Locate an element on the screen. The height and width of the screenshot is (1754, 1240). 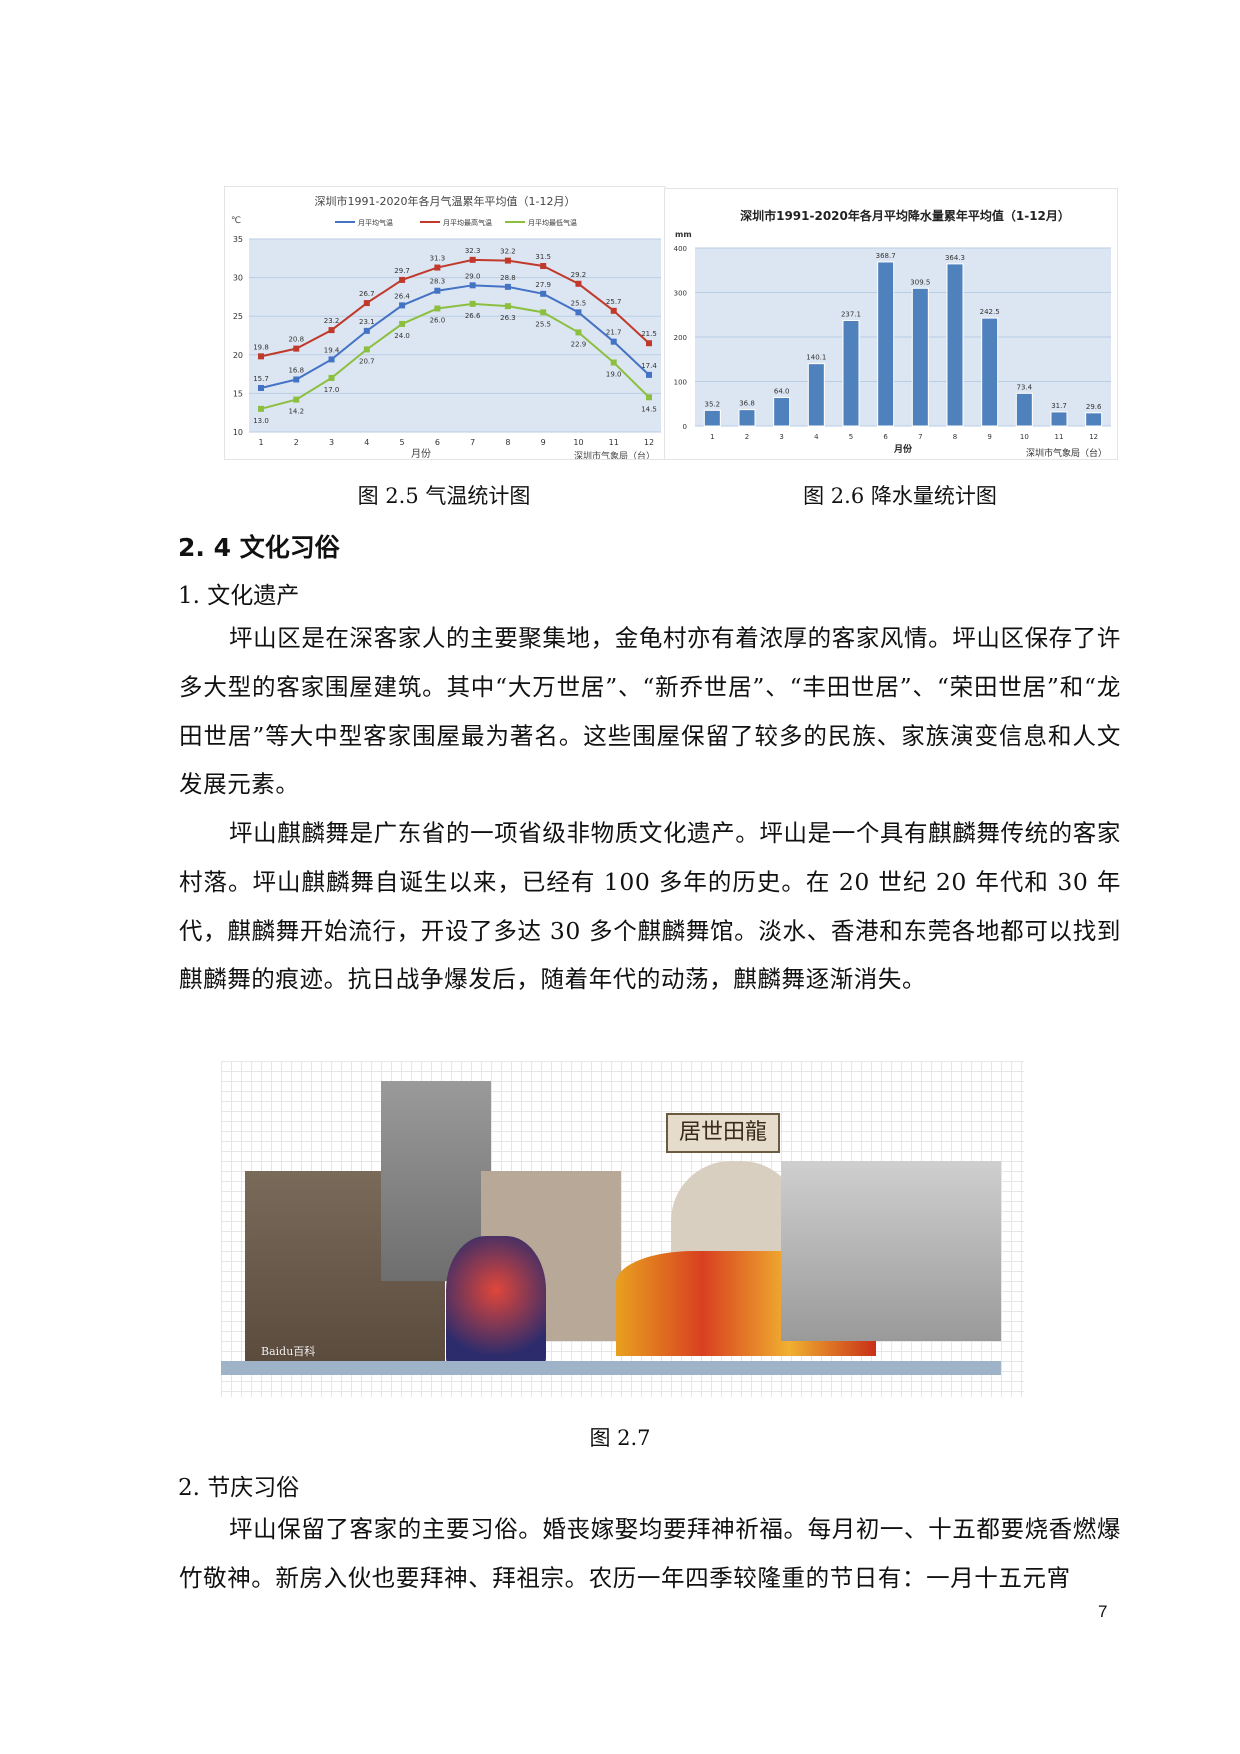
source-label: 深圳市气象局（台） is located at coordinates (1066, 453).